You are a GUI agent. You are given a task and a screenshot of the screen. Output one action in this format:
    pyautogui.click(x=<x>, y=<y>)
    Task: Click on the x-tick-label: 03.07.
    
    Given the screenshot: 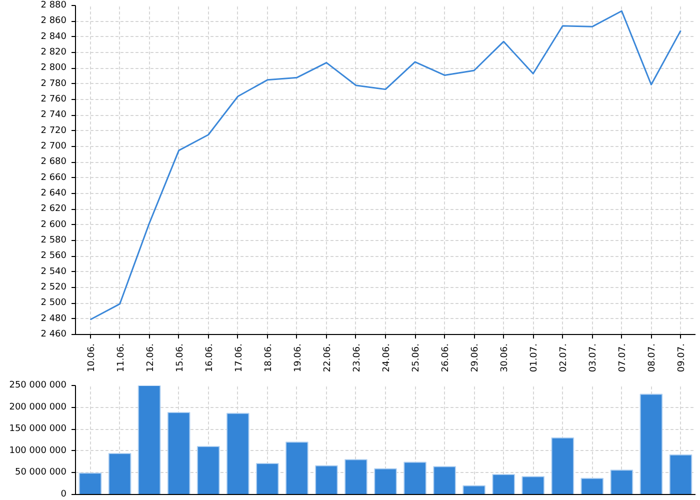 What is the action you would take?
    pyautogui.click(x=593, y=357)
    